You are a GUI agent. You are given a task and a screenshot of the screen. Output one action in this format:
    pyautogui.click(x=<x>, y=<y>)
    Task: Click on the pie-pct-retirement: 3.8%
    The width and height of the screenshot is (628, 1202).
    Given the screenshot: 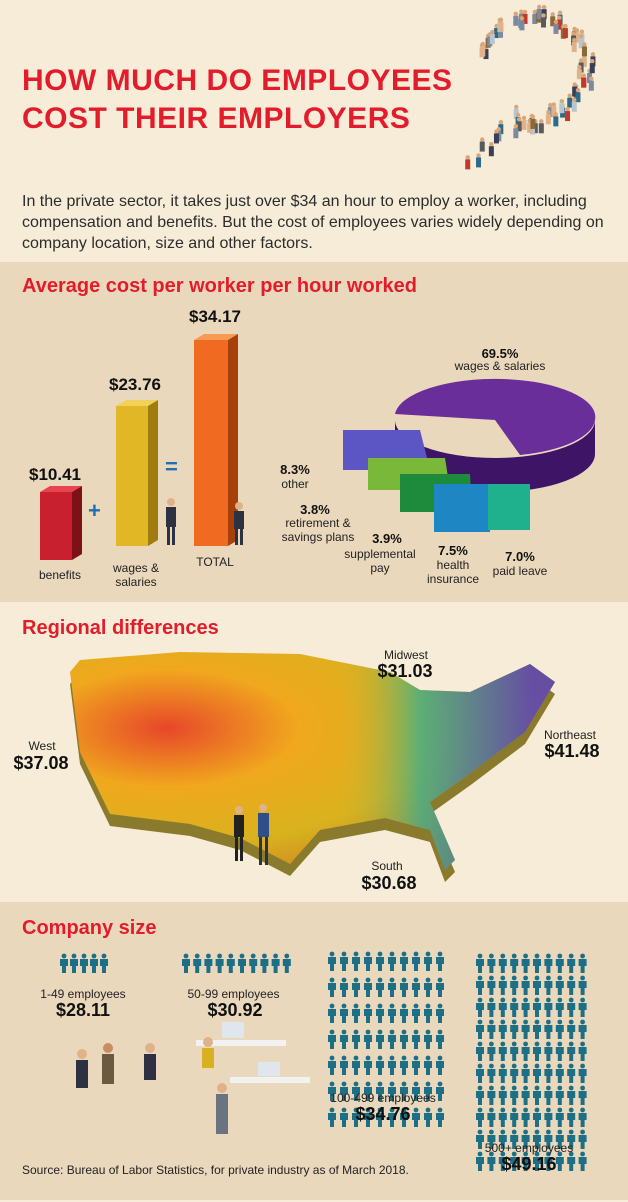 What is the action you would take?
    pyautogui.click(x=315, y=509)
    